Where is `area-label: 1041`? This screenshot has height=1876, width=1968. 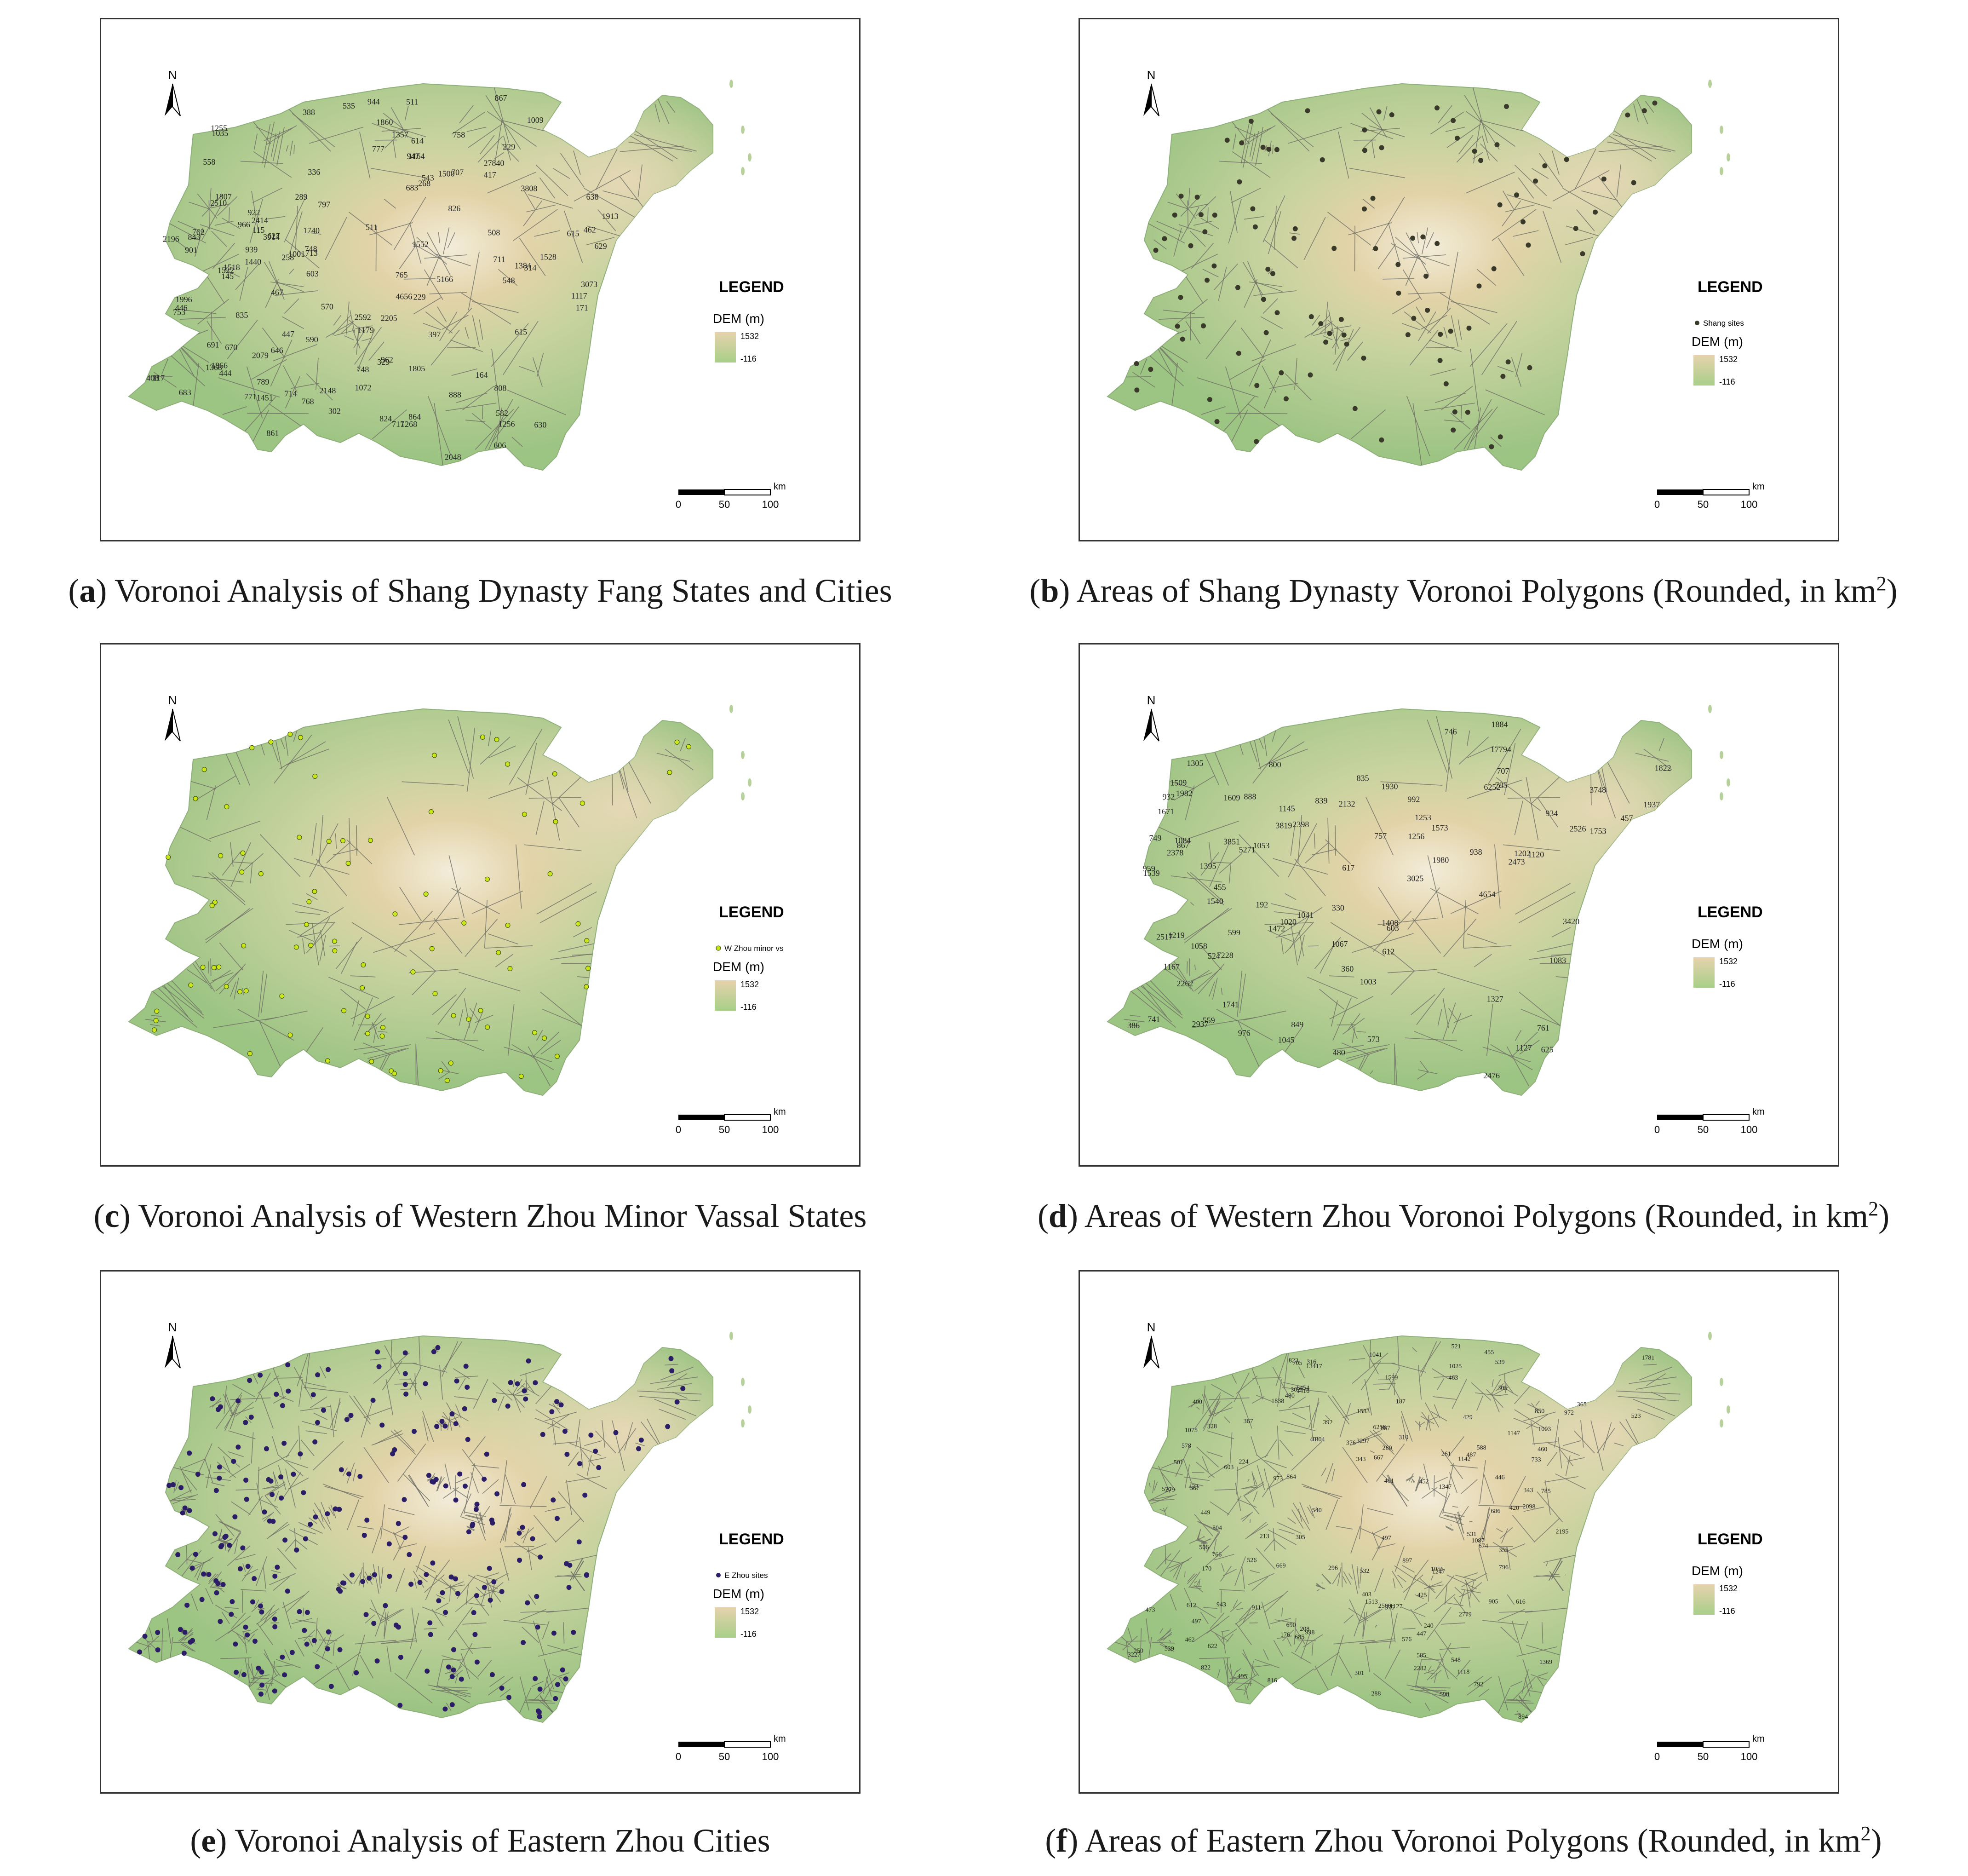
area-label: 1041 is located at coordinates (1375, 1355).